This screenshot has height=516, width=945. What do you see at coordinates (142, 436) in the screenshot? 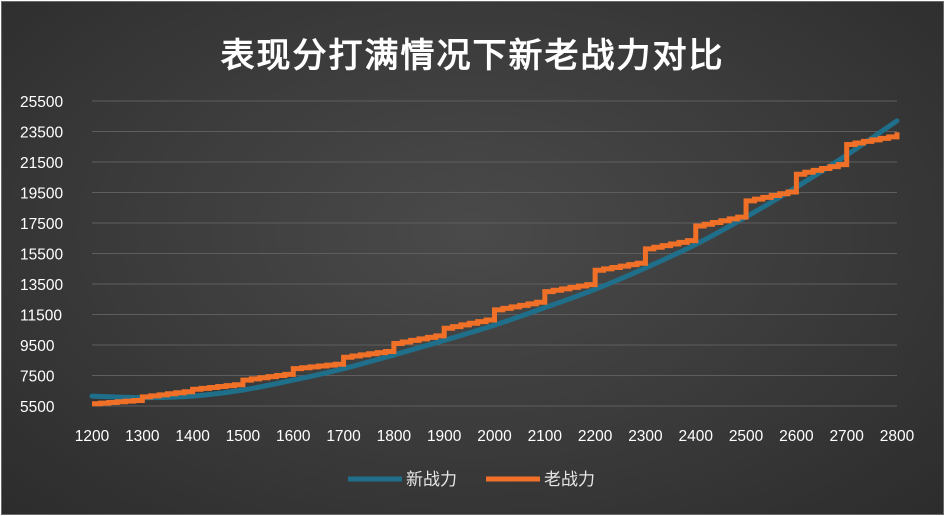
I see `x-tick-label: 1300` at bounding box center [142, 436].